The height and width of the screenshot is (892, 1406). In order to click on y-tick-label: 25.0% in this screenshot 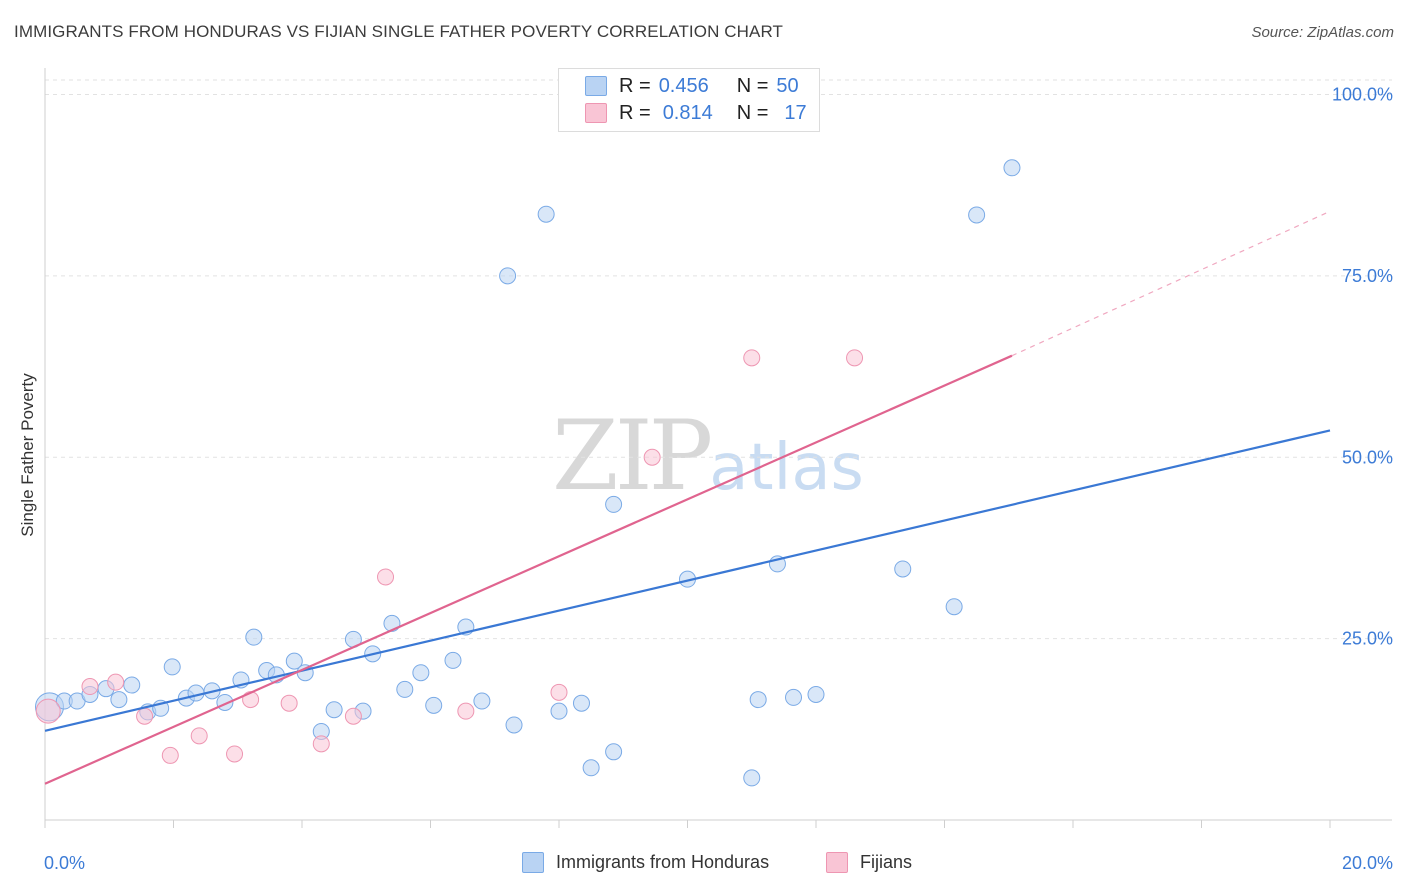, I will do `click(1367, 639)`.